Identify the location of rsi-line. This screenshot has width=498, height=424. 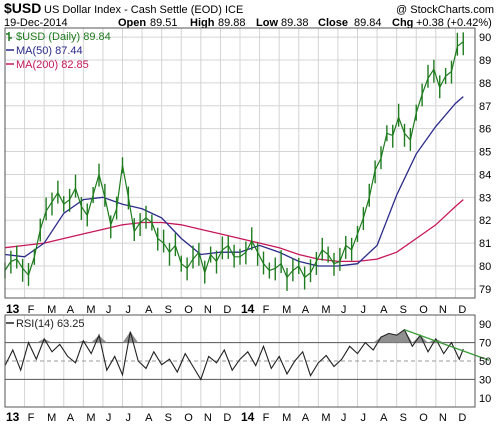
(234, 354).